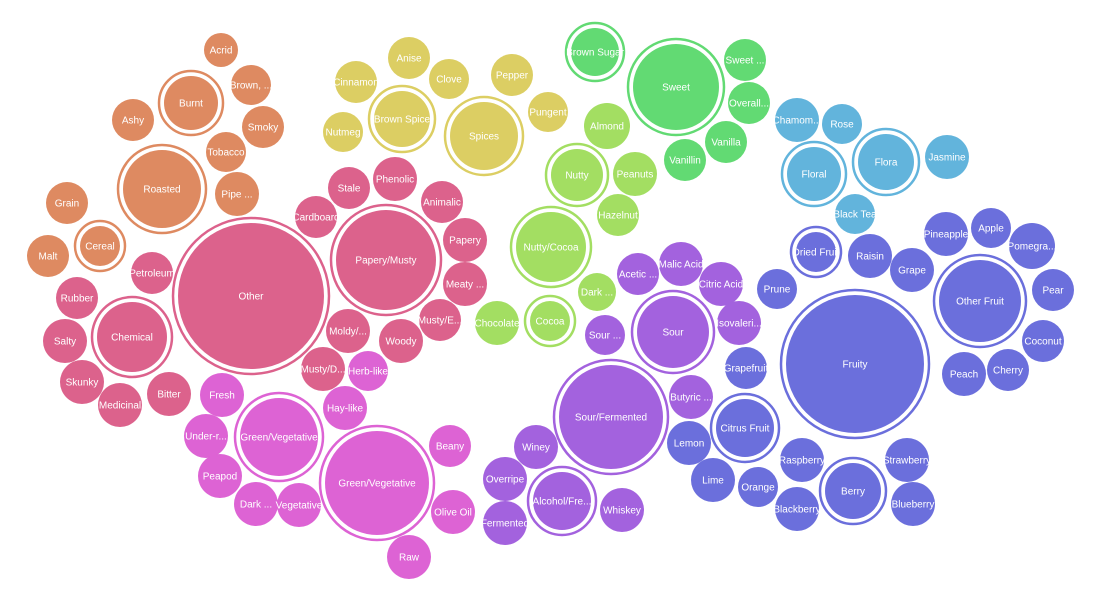 This screenshot has height=598, width=1113. Describe the element at coordinates (548, 112) in the screenshot. I see `bubble-pungent` at that location.